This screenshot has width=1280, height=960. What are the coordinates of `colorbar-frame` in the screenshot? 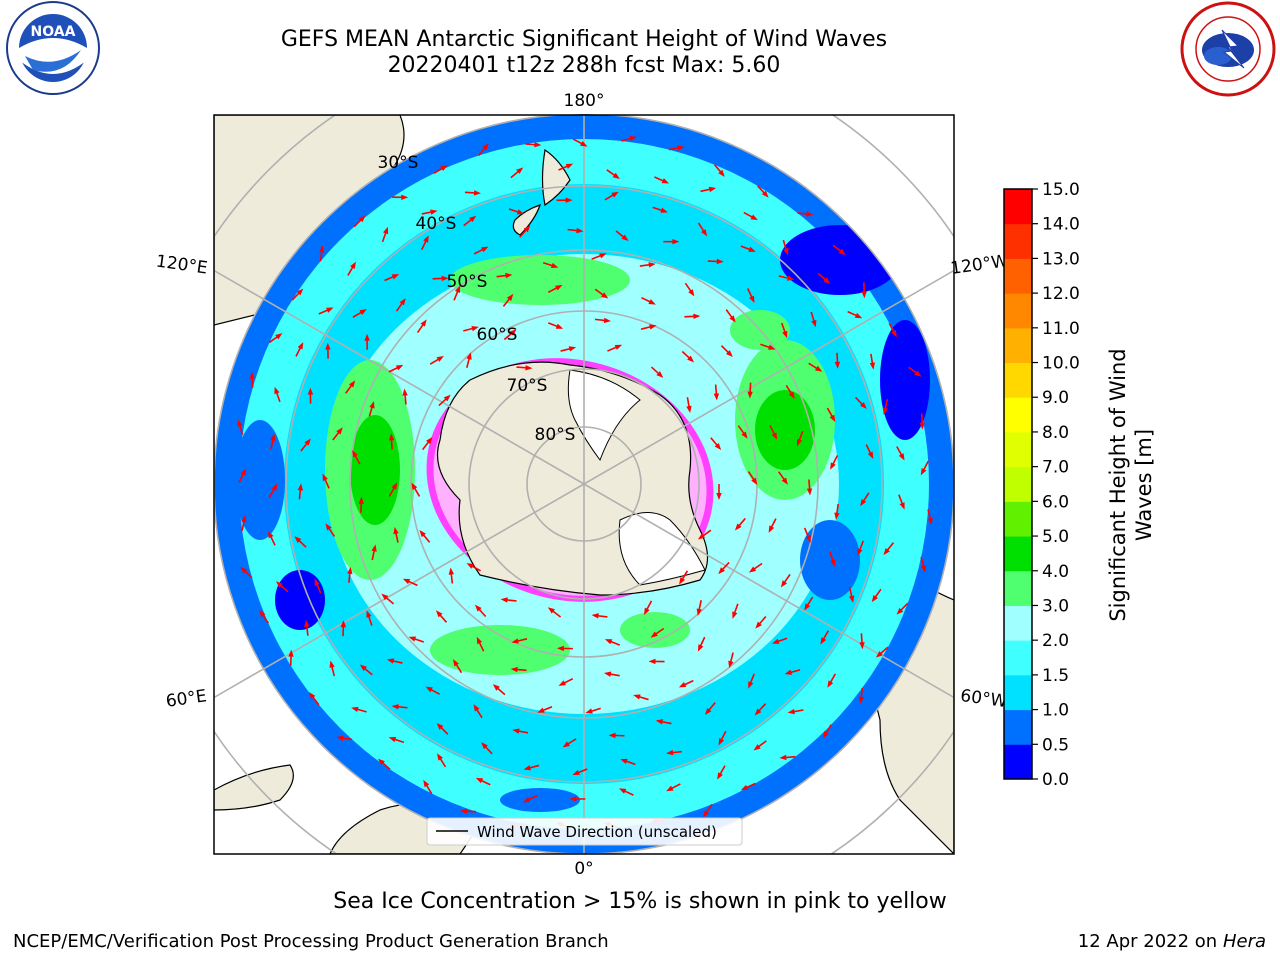 It's located at (1018, 484).